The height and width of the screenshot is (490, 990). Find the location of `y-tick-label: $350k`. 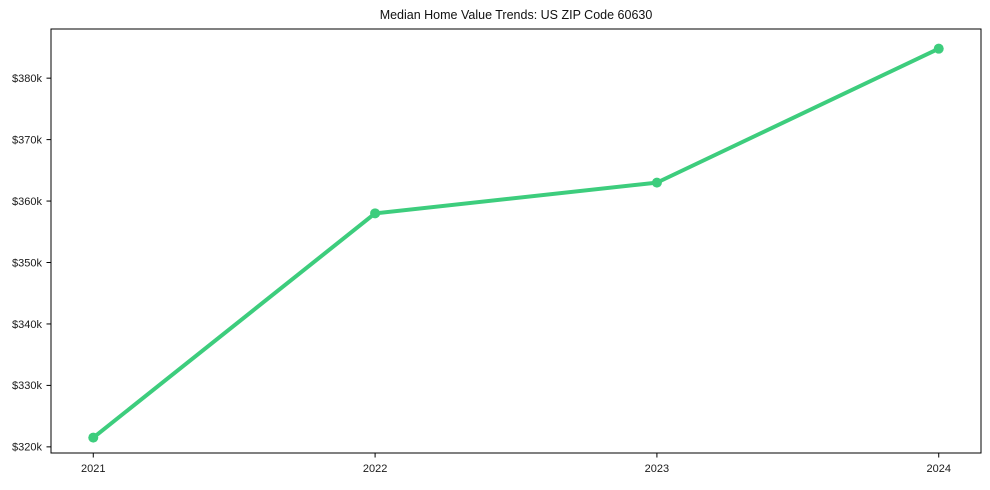

y-tick-label: $350k is located at coordinates (27, 263).